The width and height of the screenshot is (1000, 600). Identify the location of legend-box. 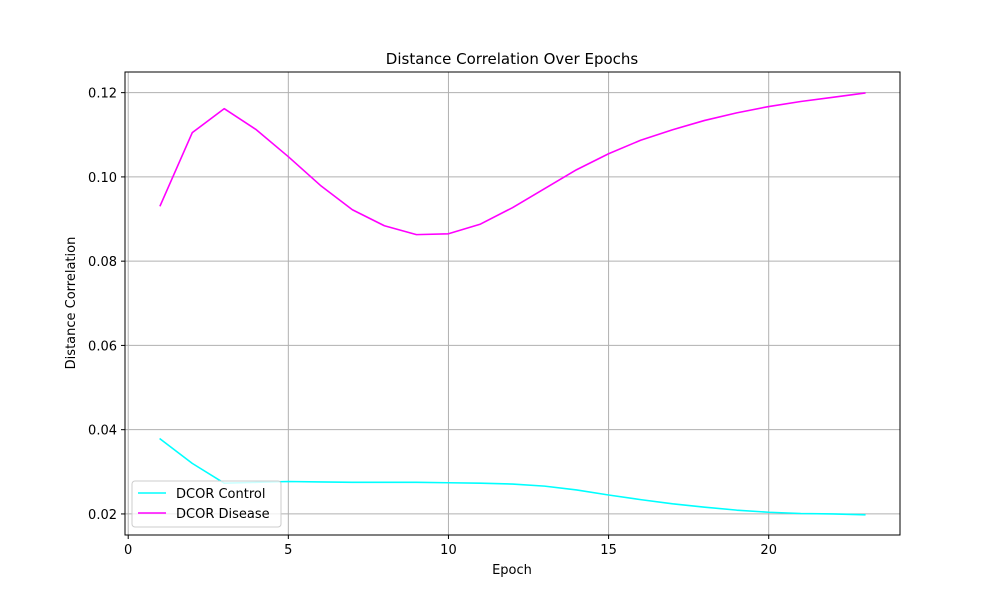
(206, 504).